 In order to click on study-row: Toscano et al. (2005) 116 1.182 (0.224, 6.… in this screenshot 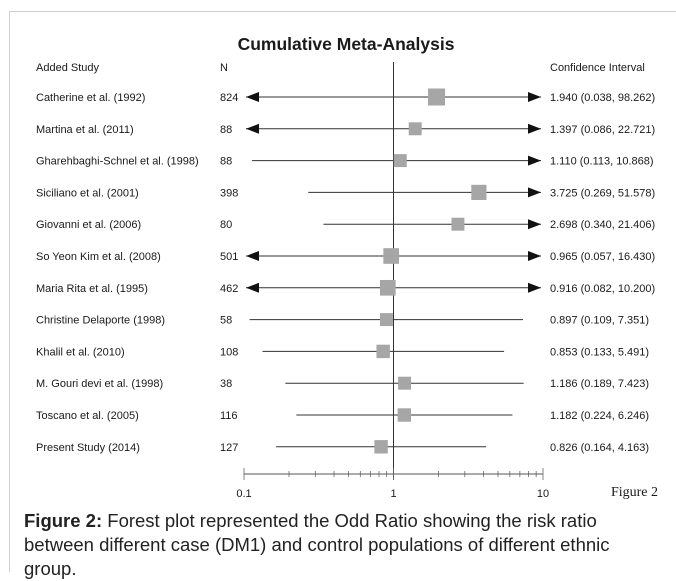, I will do `click(342, 415)`.